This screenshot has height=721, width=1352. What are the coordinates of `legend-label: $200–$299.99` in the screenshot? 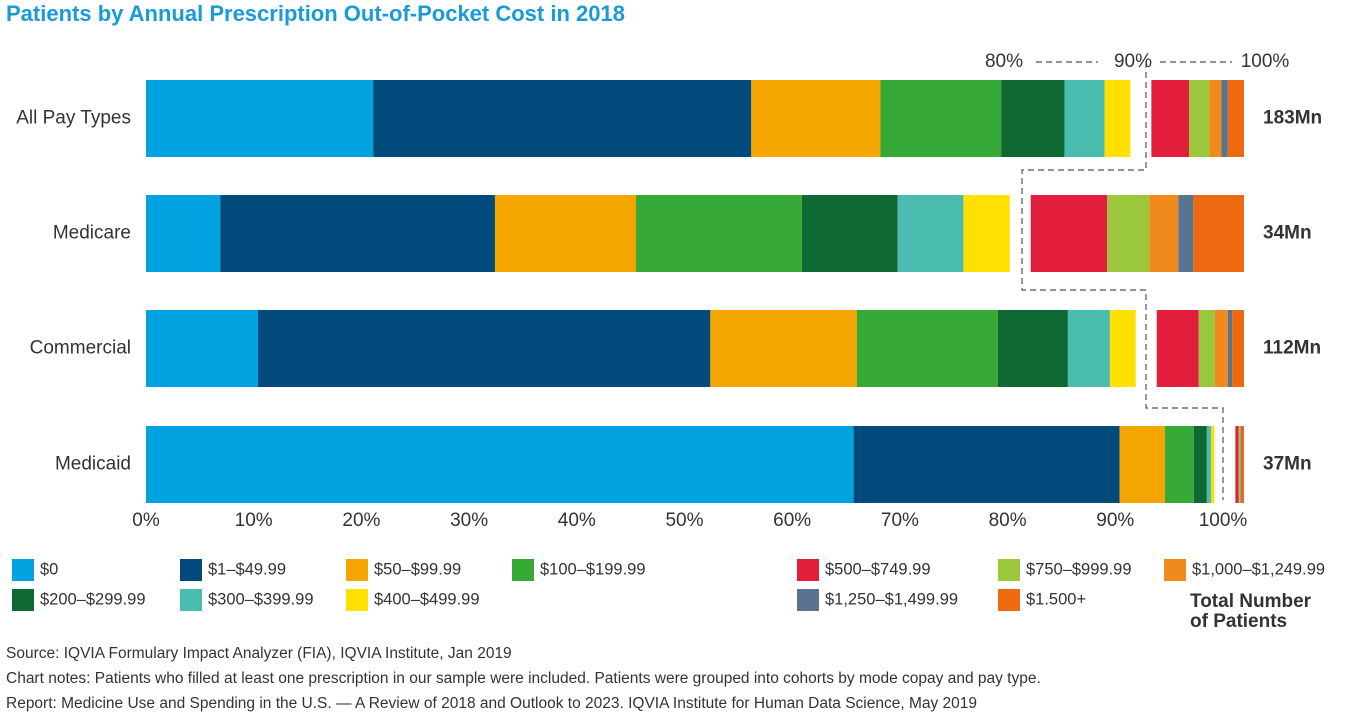 It's located at (93, 599).